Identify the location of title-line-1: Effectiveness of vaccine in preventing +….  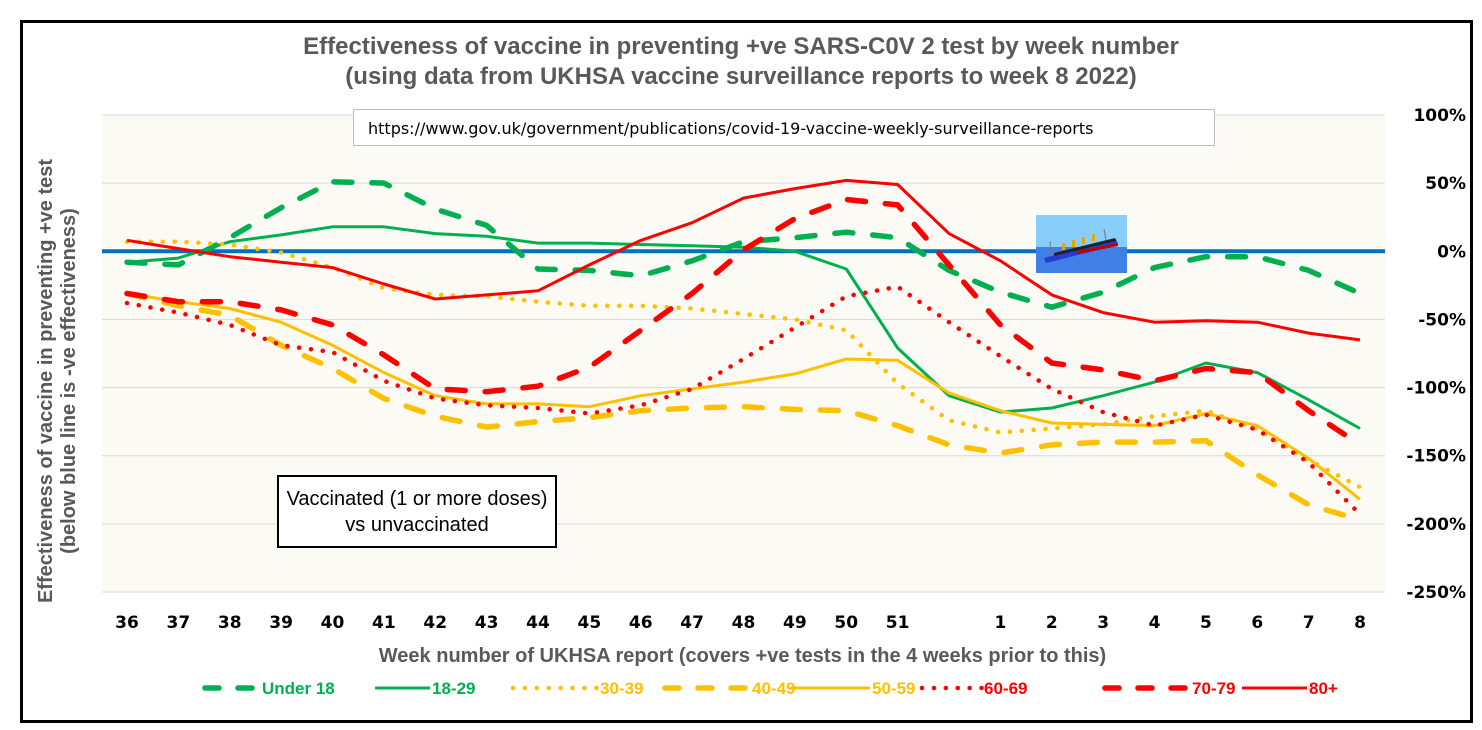
(741, 46).